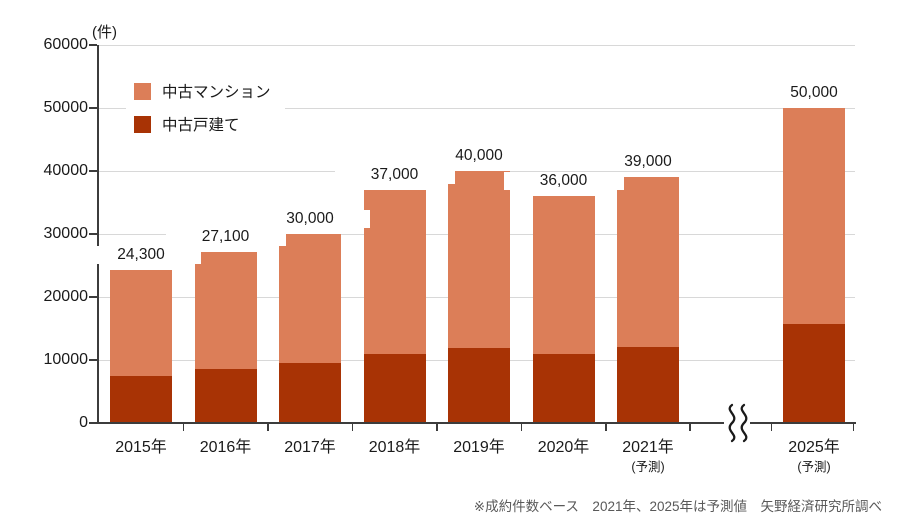  Describe the element at coordinates (141, 323) in the screenshot. I see `bar-2015年-mansion` at that location.